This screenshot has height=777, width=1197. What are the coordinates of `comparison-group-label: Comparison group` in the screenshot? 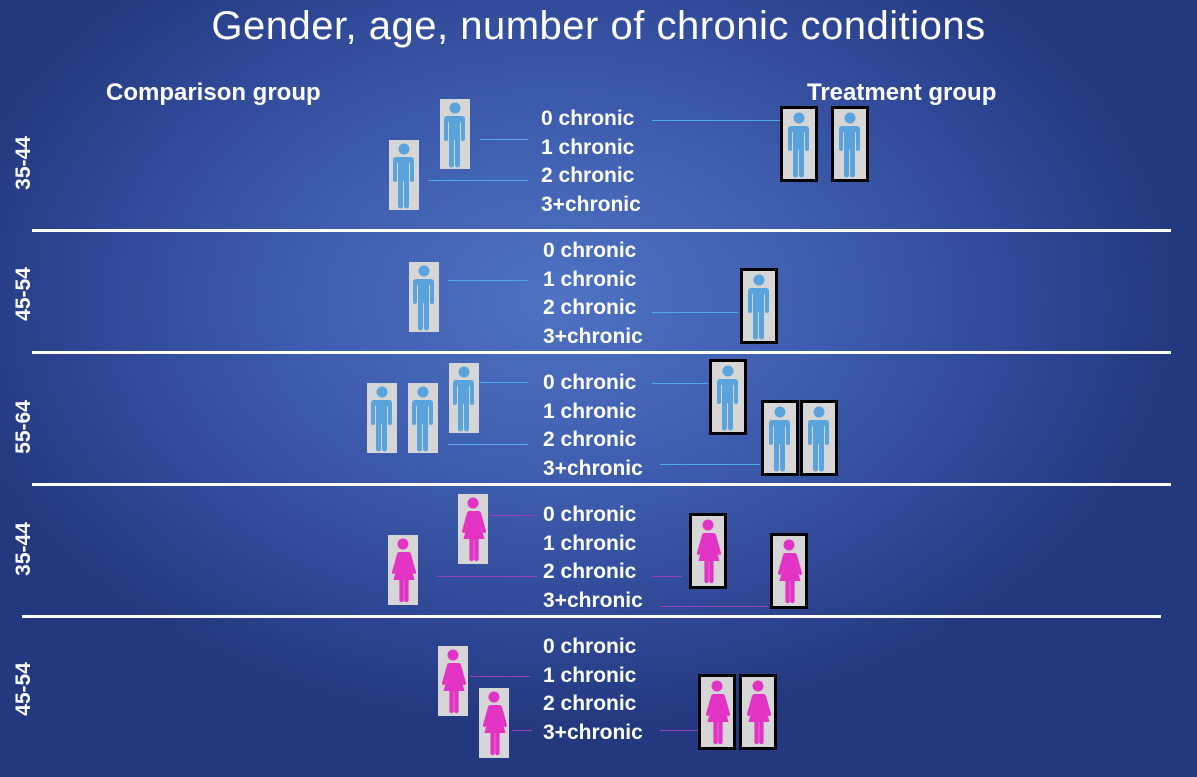 It's located at (213, 92).